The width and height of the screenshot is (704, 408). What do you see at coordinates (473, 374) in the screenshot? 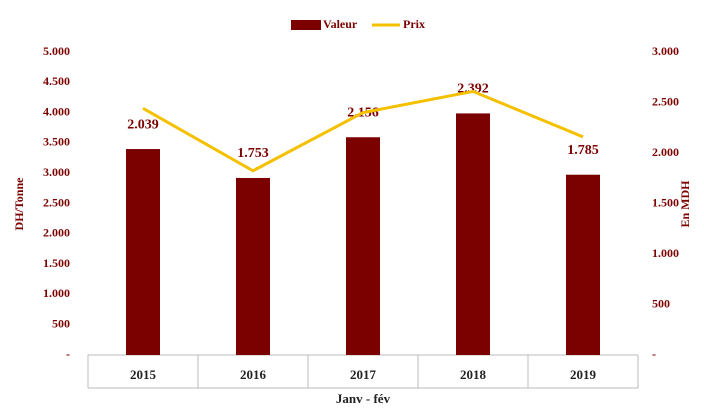
I see `x-tick-label: 2018` at bounding box center [473, 374].